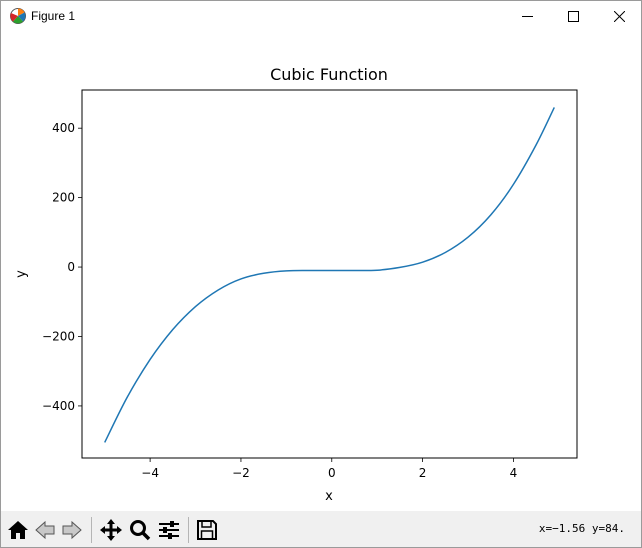 The width and height of the screenshot is (642, 548). I want to click on forward-button, so click(72, 530).